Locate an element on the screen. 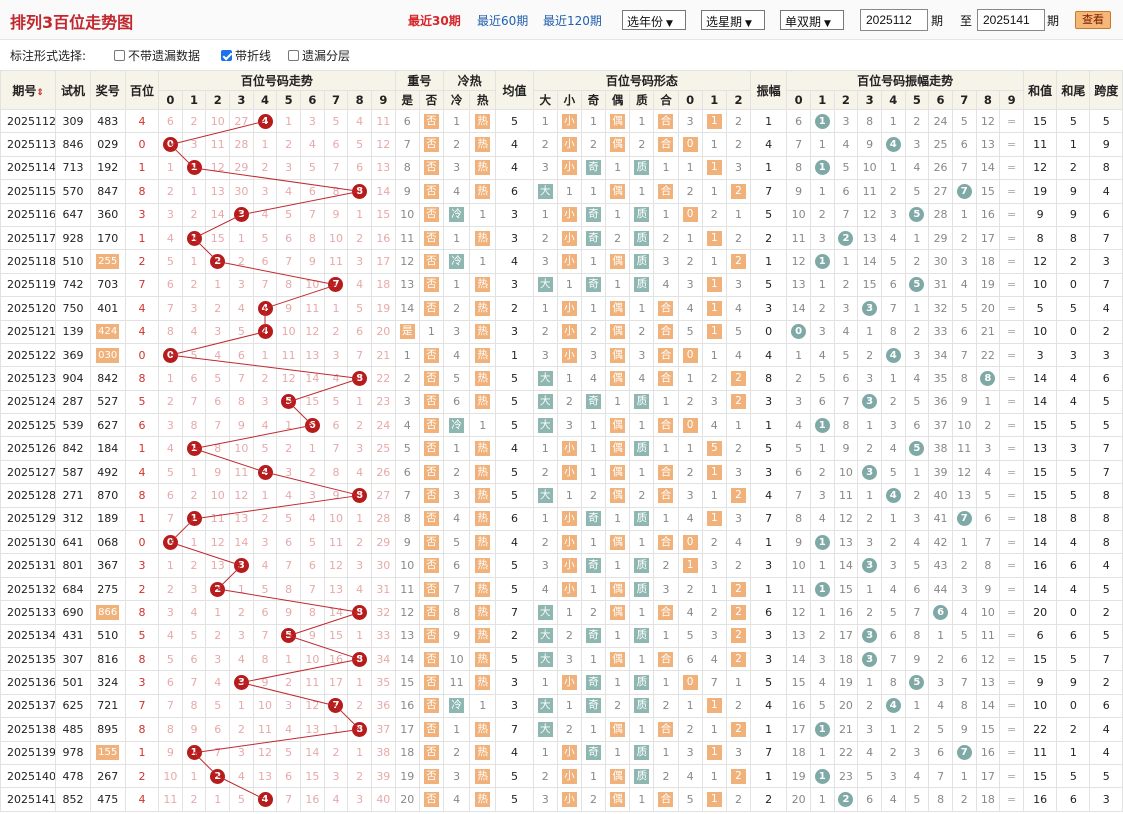 This screenshot has width=1123, height=814. sum-cell: 3 is located at coordinates (1040, 355).